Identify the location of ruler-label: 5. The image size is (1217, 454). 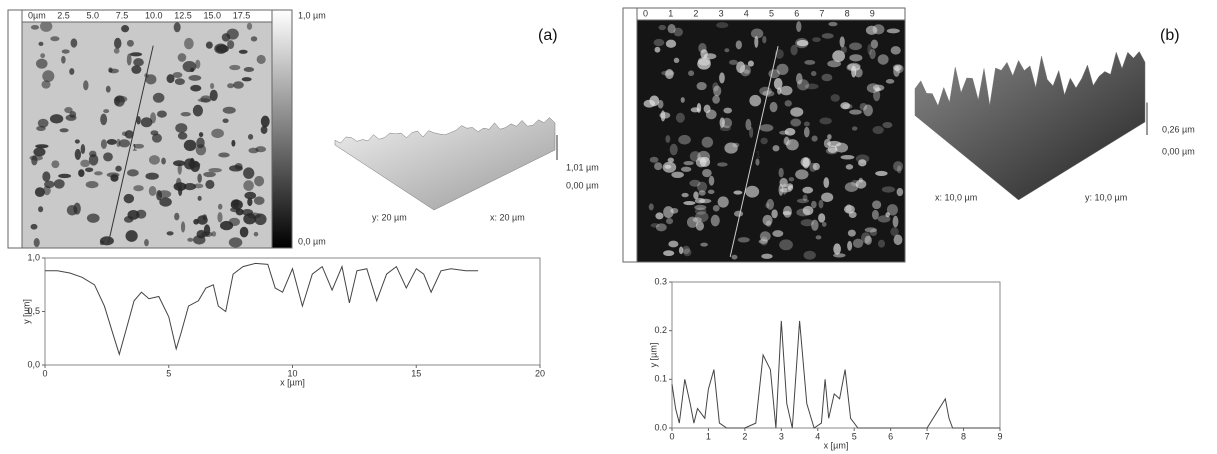
(771, 13).